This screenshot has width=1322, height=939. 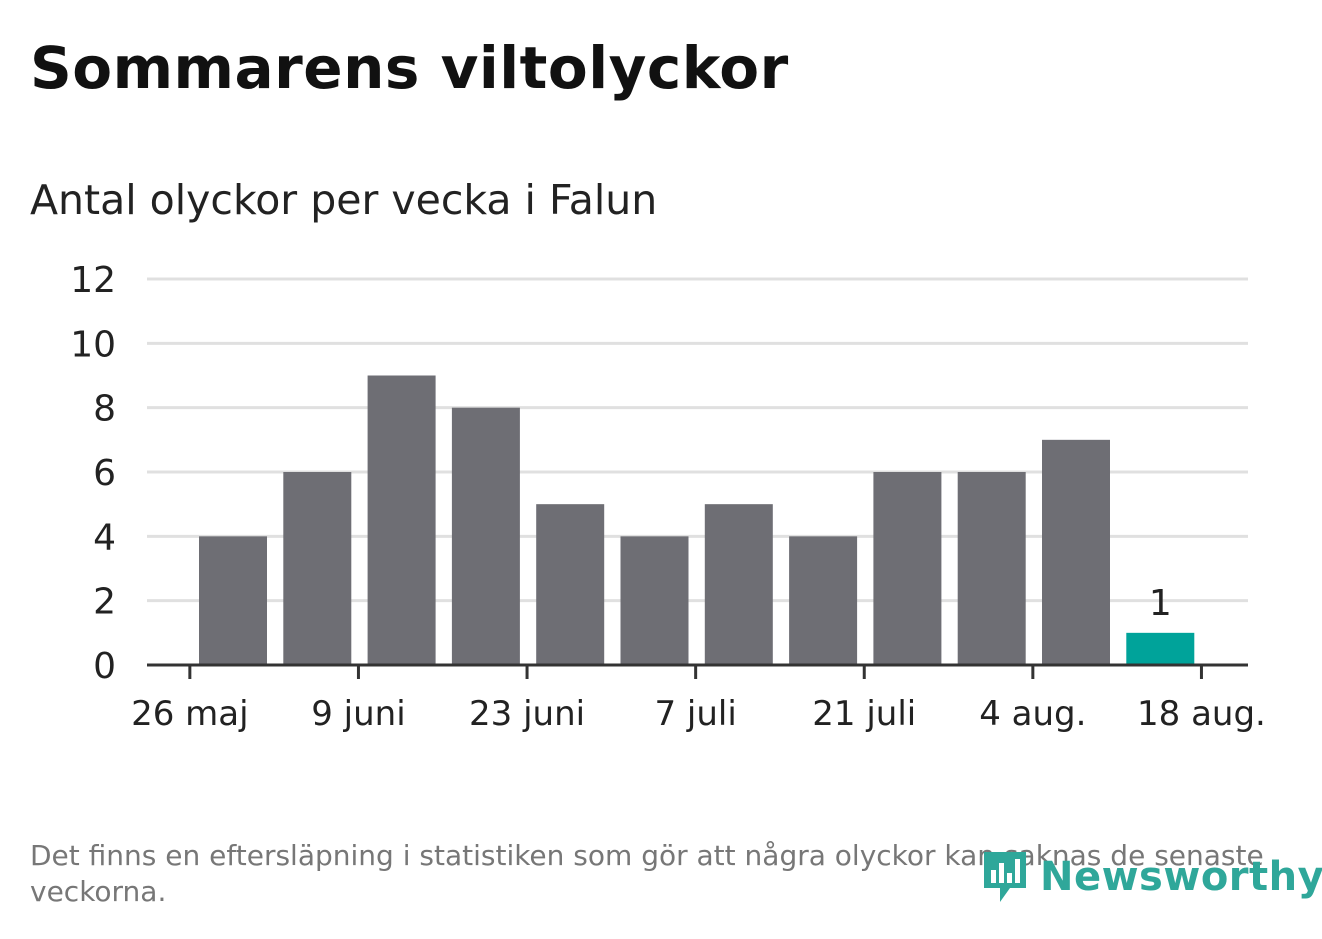 What do you see at coordinates (104, 409) in the screenshot?
I see `y-tick-label-8: 8` at bounding box center [104, 409].